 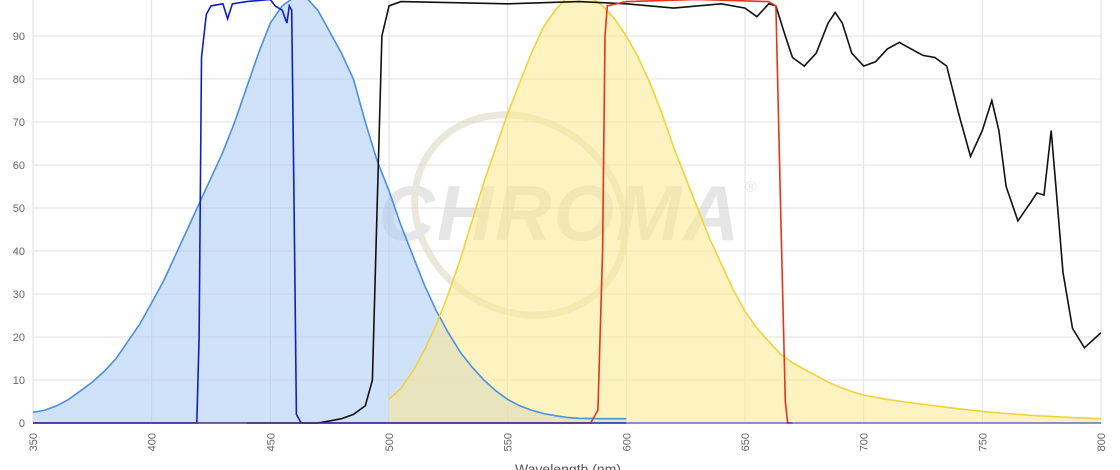 I want to click on y-tick-label: 30, so click(x=19, y=295).